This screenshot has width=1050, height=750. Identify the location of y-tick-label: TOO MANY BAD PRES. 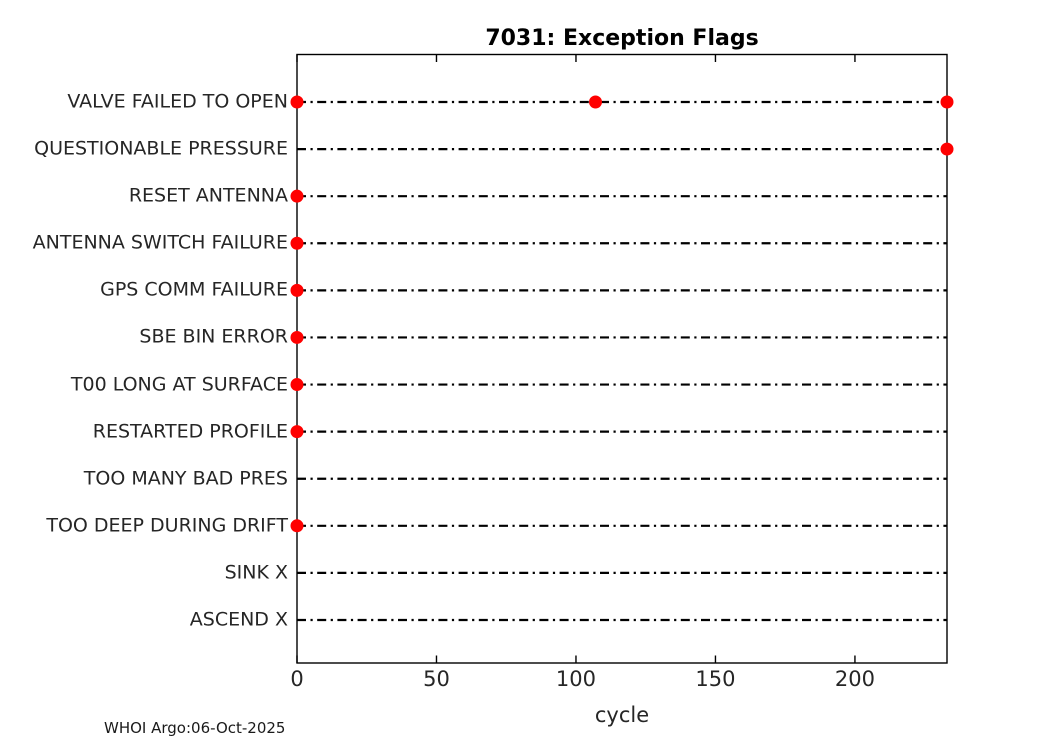
(185, 478).